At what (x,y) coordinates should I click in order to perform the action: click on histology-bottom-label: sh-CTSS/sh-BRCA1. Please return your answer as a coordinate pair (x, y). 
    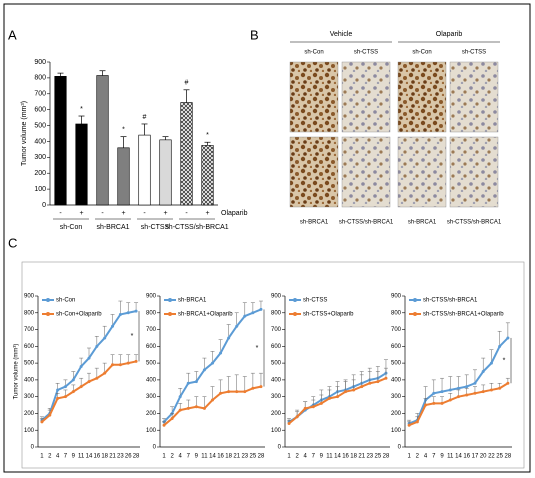
    Looking at the image, I should click on (474, 223).